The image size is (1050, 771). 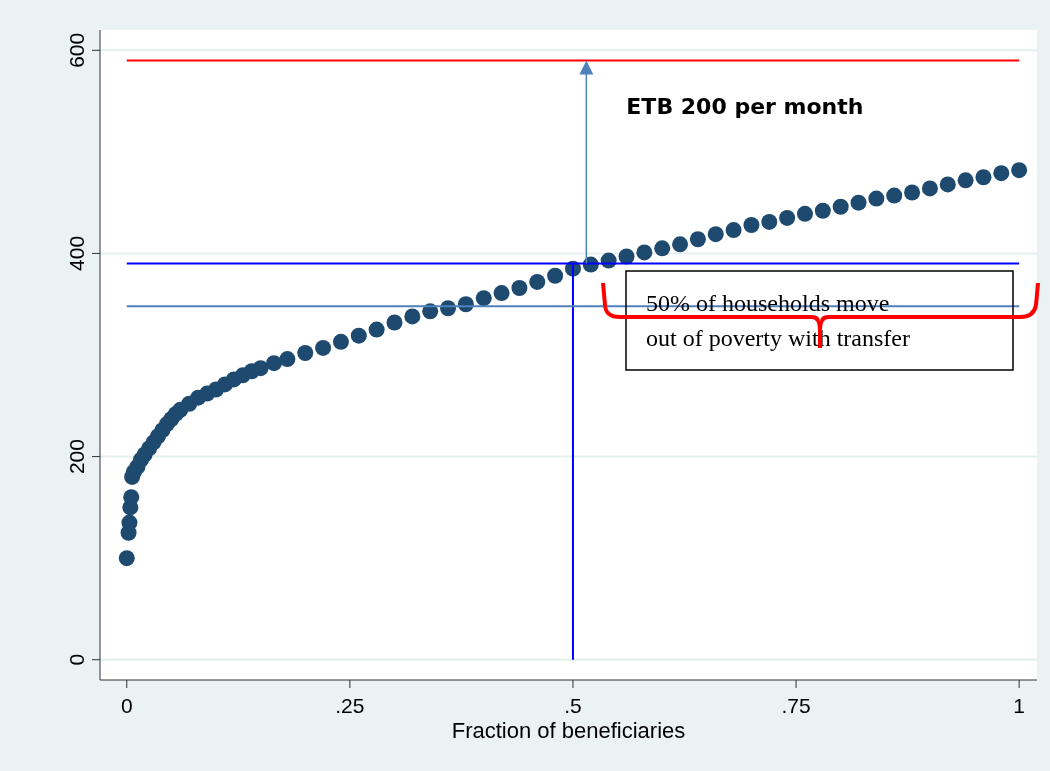 What do you see at coordinates (126, 705) in the screenshot?
I see `x-tick-label: 0` at bounding box center [126, 705].